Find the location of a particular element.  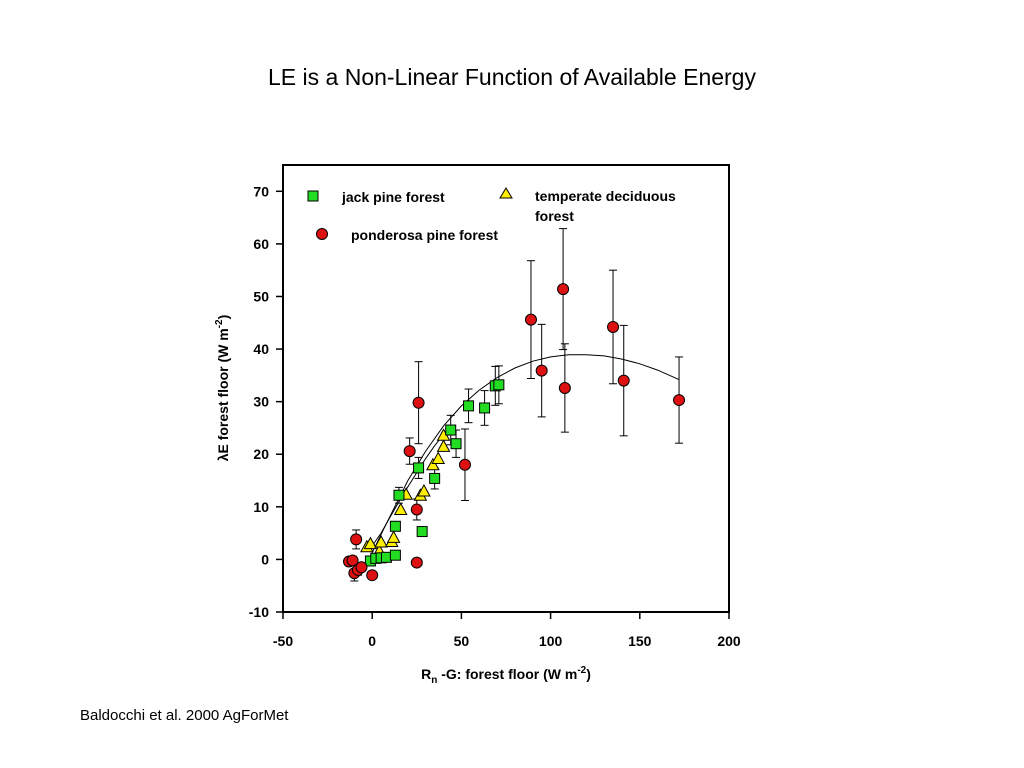

x-tick-label: 50 is located at coordinates (462, 641).